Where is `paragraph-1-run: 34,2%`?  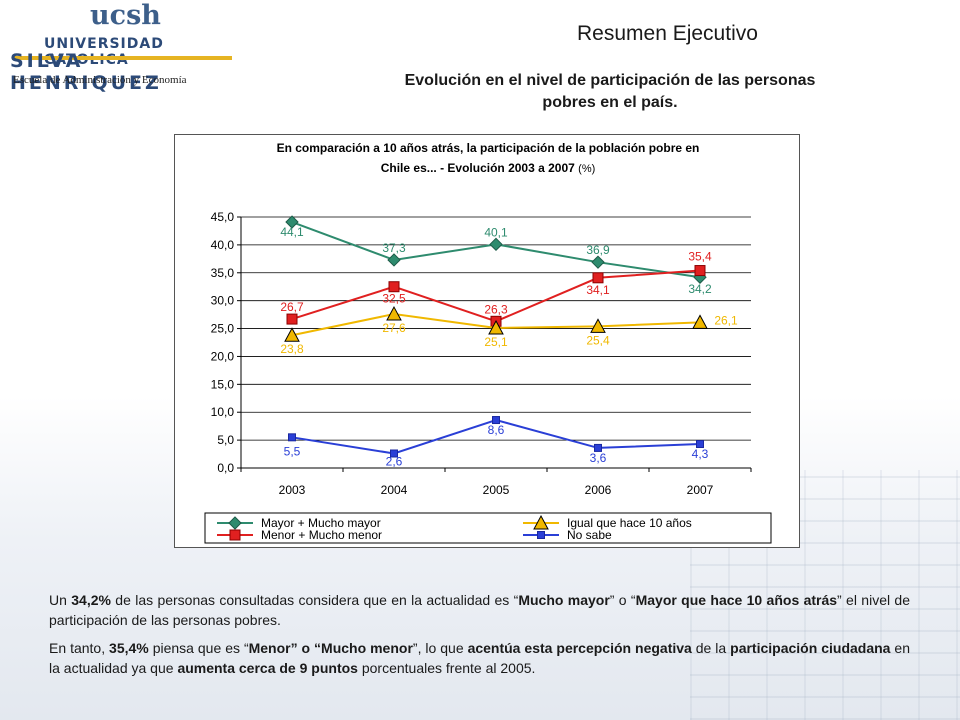 paragraph-1-run: 34,2% is located at coordinates (91, 600).